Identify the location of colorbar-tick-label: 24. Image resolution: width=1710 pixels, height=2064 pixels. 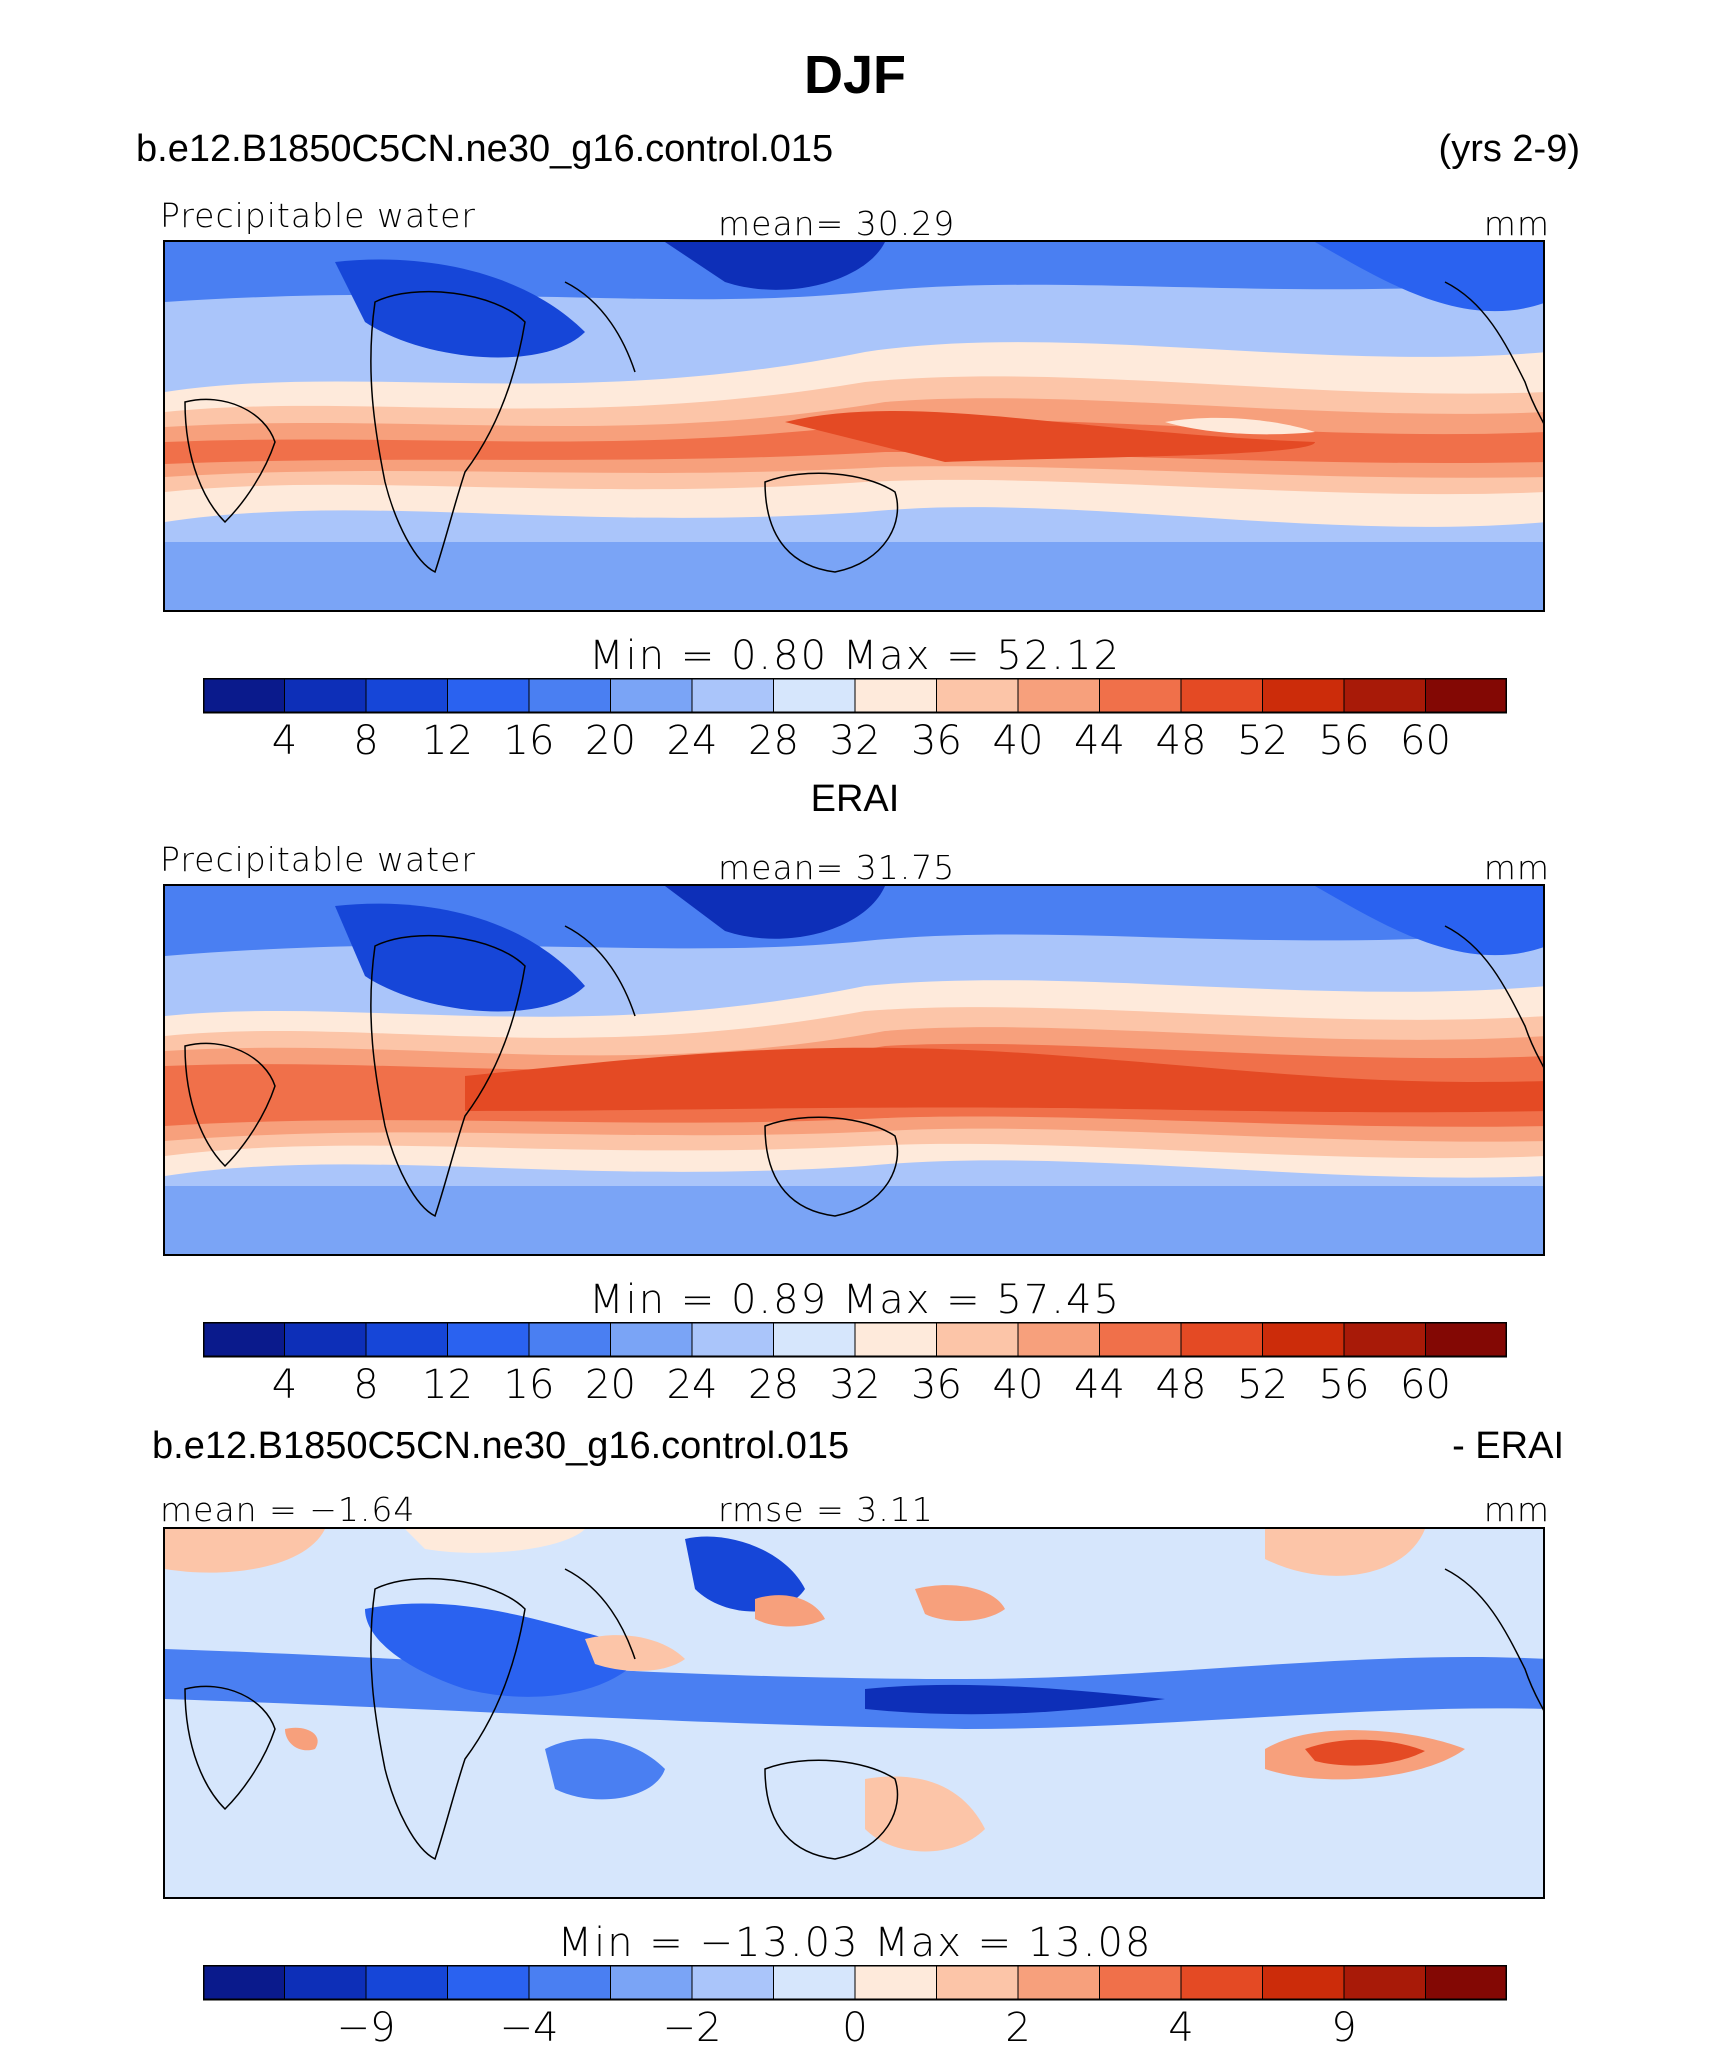
(692, 1385).